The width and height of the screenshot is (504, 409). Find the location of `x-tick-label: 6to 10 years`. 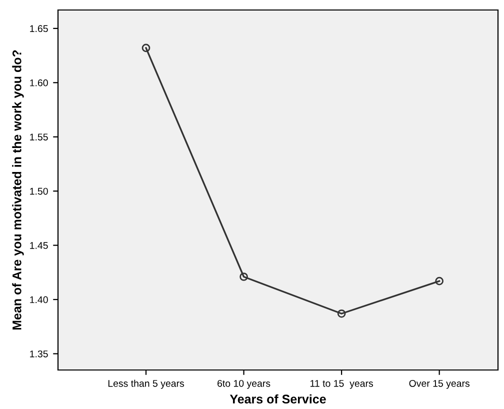

x-tick-label: 6to 10 years is located at coordinates (244, 384).